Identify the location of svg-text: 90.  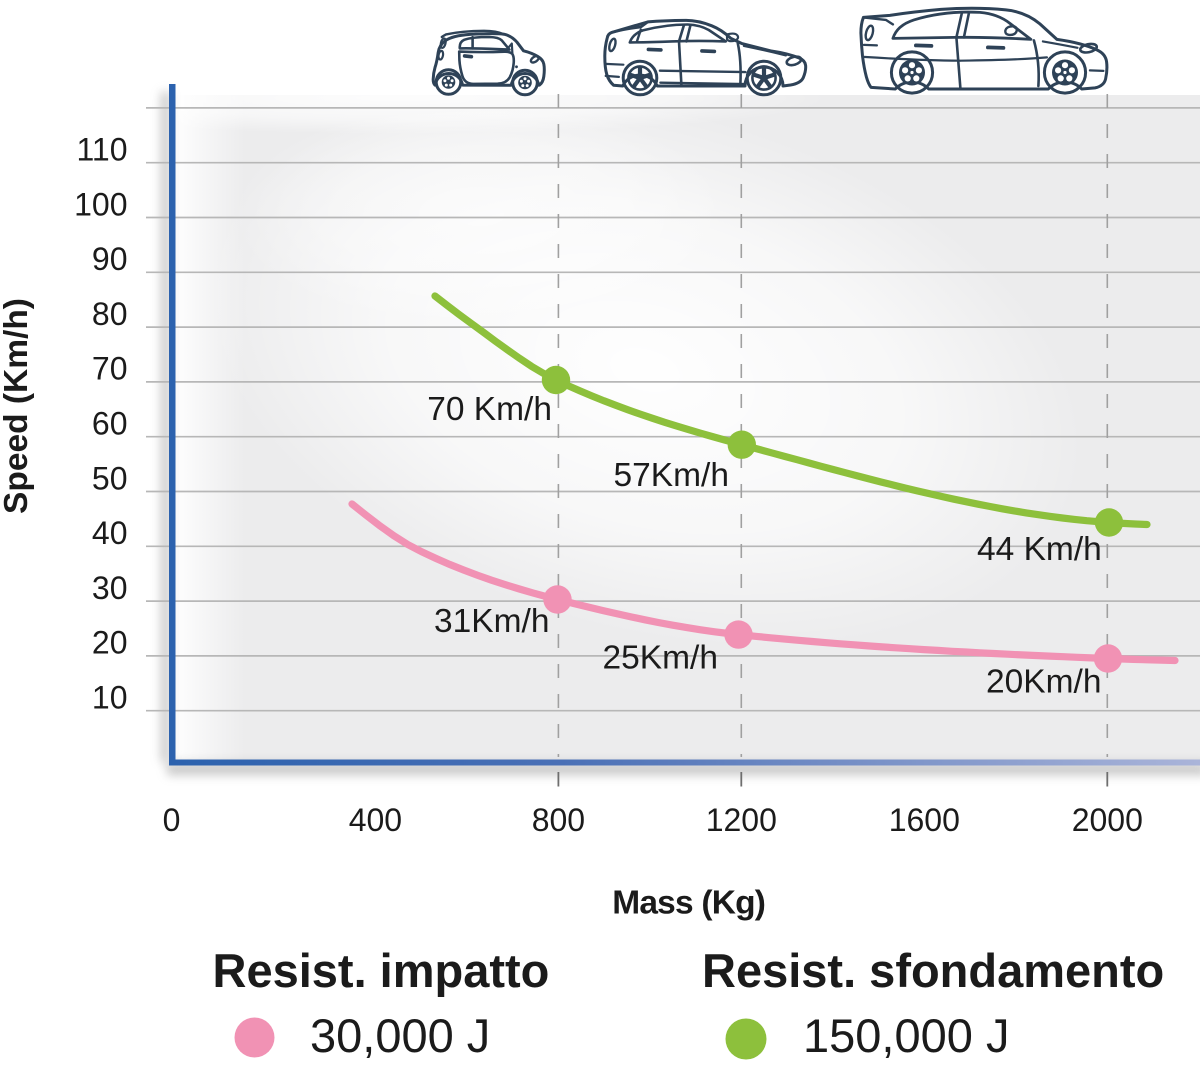
(110, 259).